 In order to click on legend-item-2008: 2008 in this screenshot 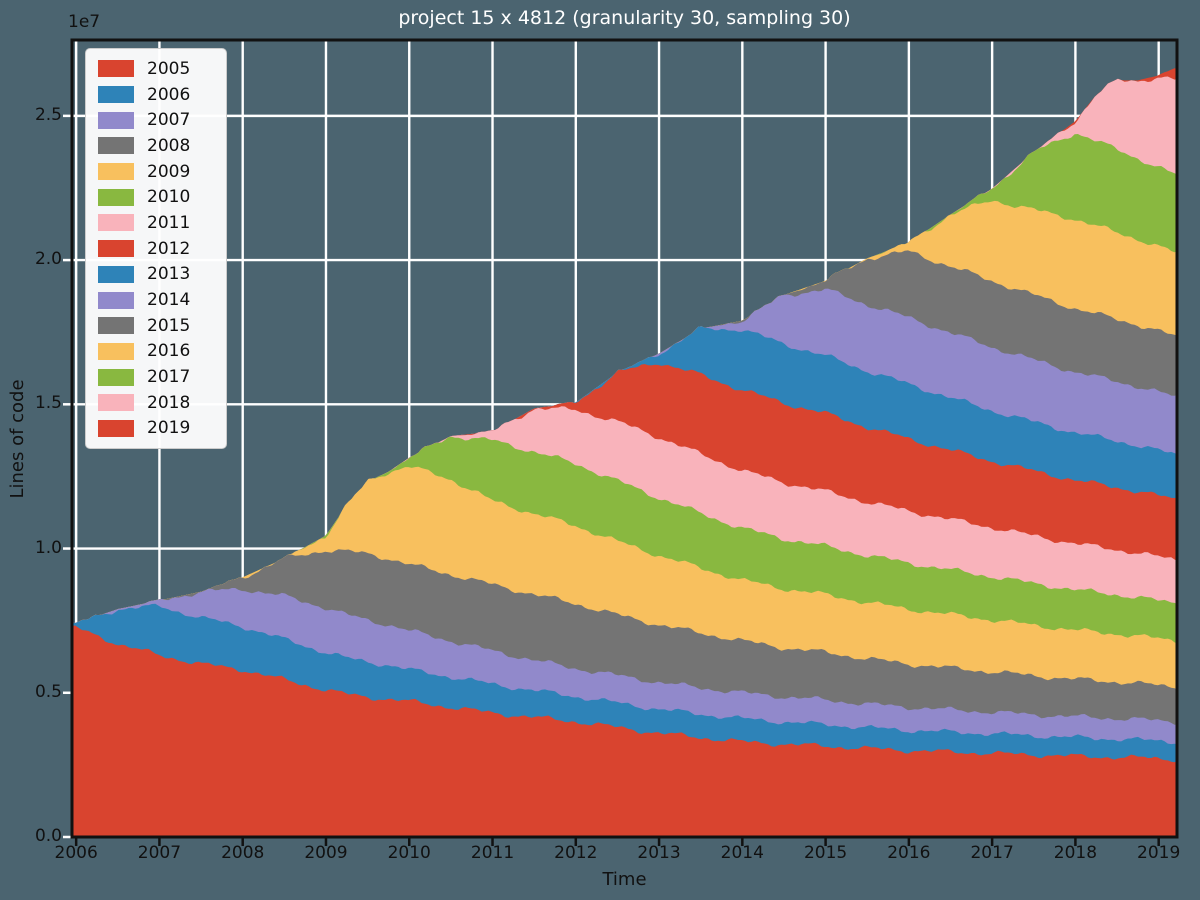, I will do `click(156, 146)`.